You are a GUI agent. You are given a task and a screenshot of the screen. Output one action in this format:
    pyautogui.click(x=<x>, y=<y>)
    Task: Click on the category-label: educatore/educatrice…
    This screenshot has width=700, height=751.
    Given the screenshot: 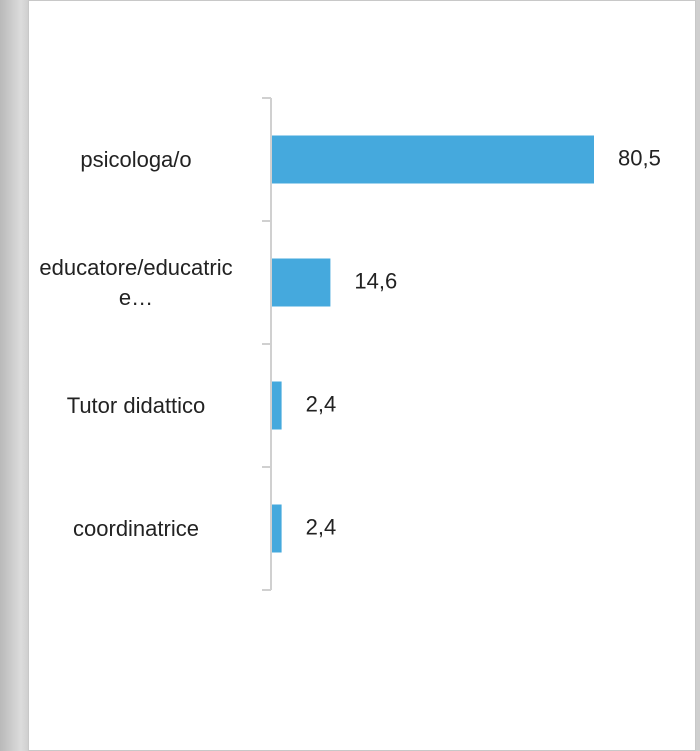 What is the action you would take?
    pyautogui.click(x=136, y=282)
    